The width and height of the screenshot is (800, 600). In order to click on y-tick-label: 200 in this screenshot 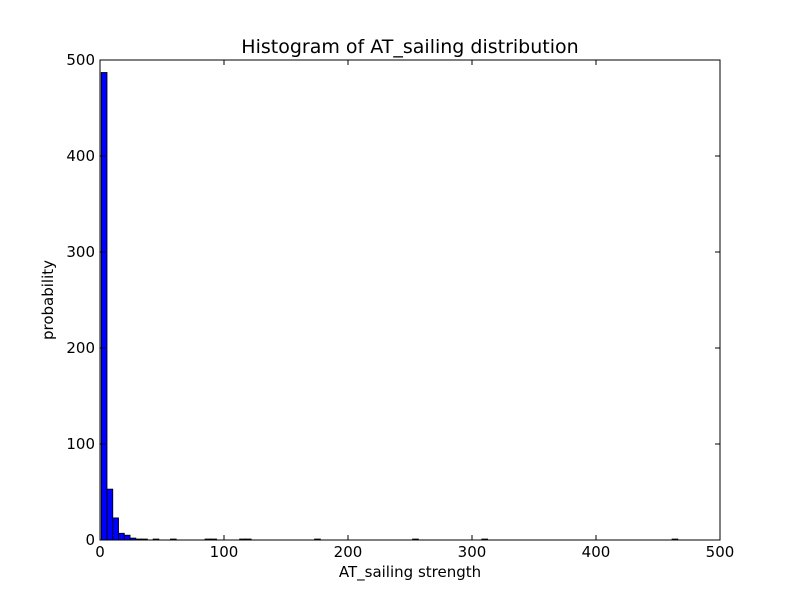, I will do `click(80, 348)`.